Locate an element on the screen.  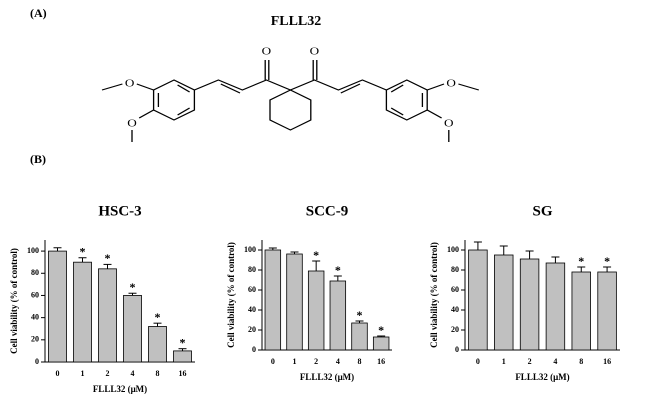
chart-title: HSC-3 is located at coordinates (119, 211).